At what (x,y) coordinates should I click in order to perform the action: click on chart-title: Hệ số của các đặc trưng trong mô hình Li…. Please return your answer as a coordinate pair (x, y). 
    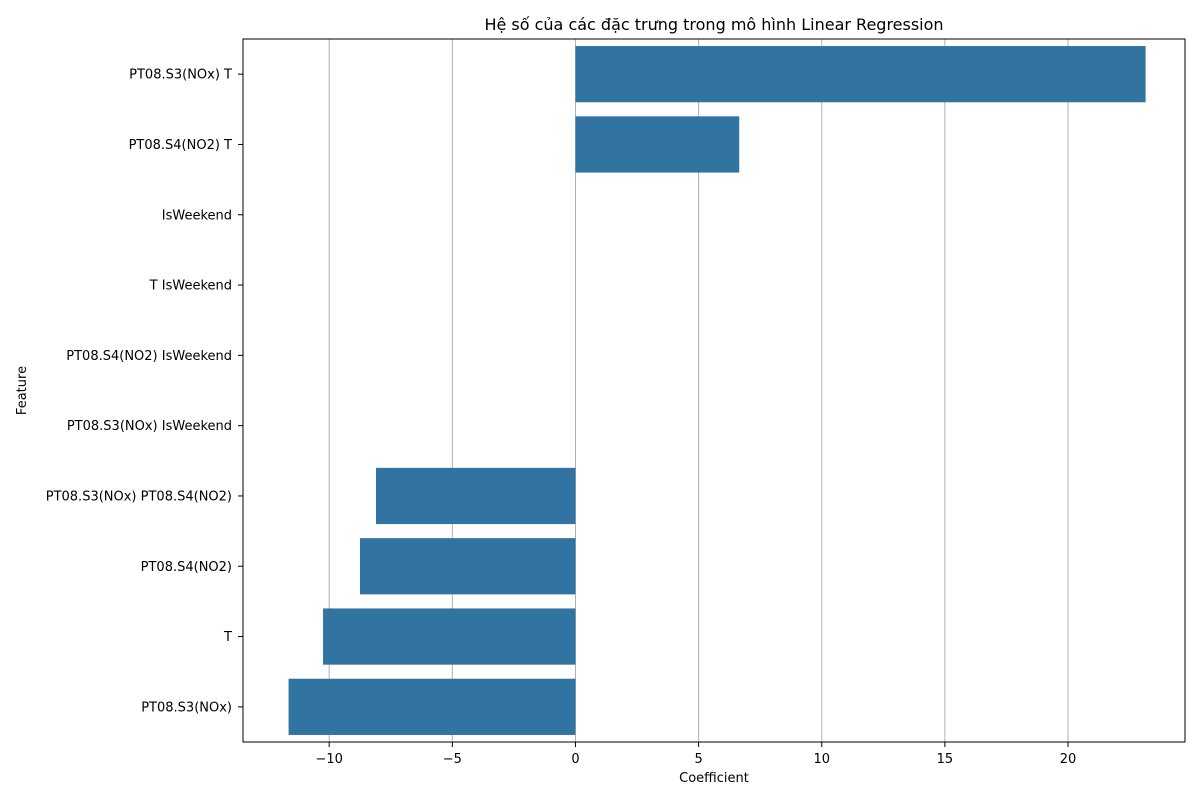
    Looking at the image, I should click on (713, 24).